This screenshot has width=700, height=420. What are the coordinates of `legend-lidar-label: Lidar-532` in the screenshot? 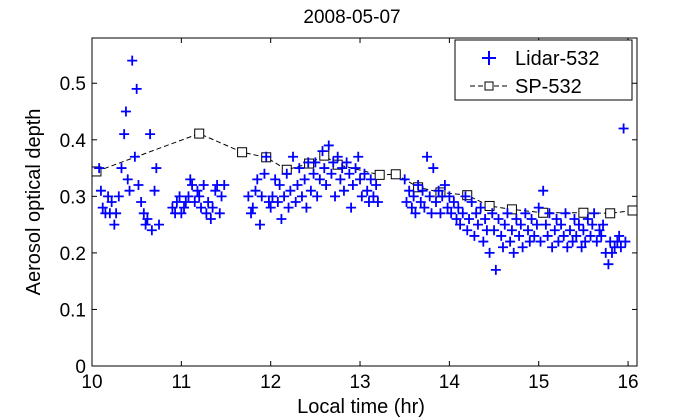 It's located at (557, 59).